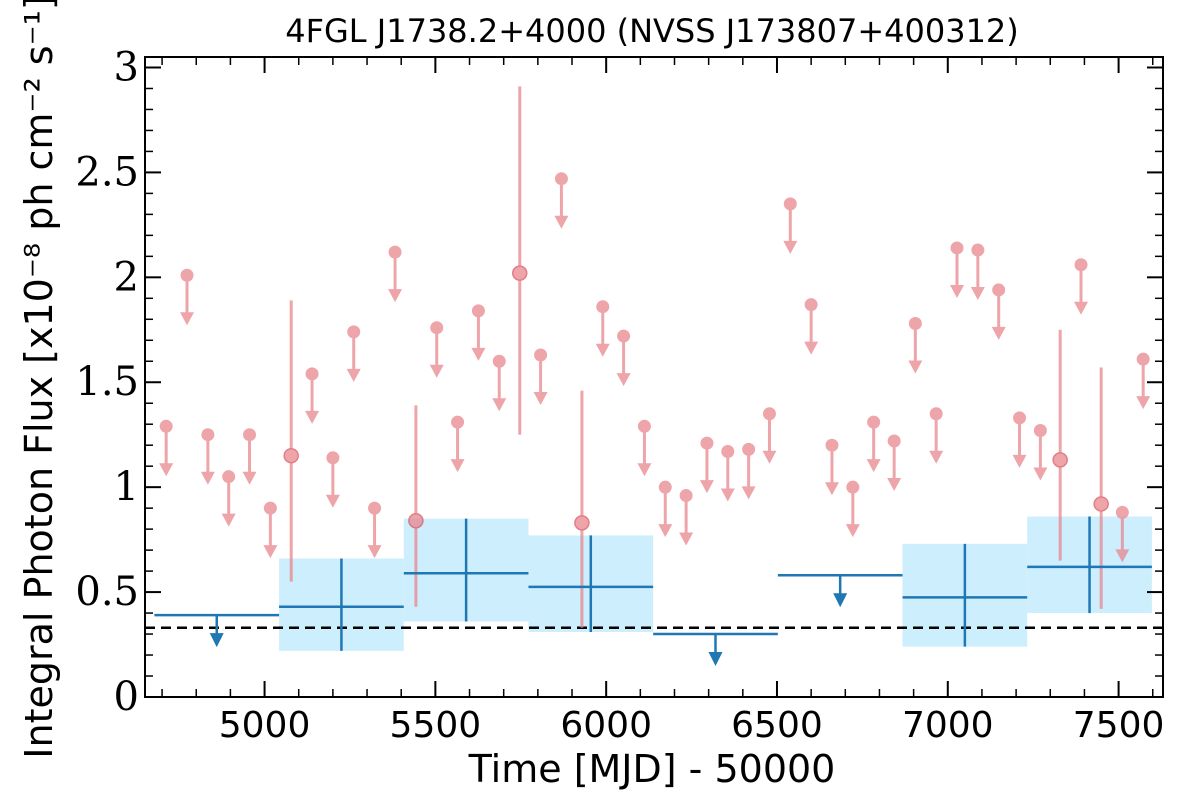 This screenshot has height=800, width=1200. I want to click on y-tick-label: 2, so click(126, 277).